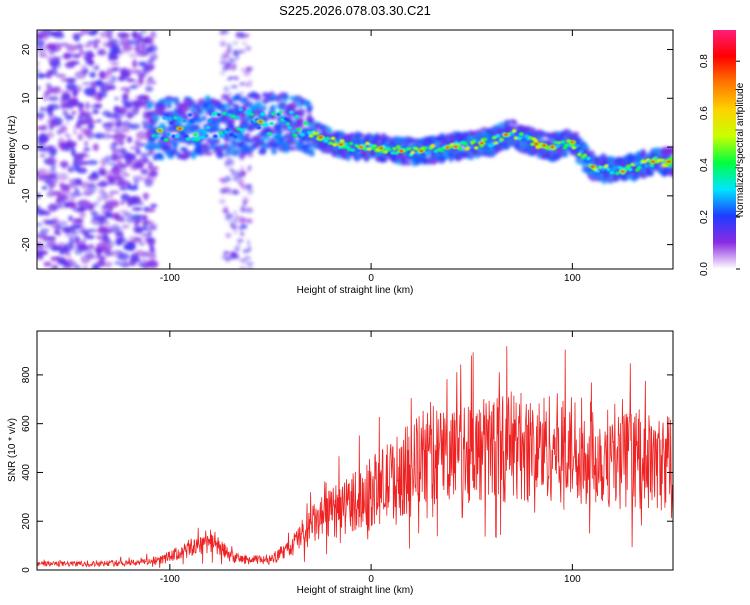 The height and width of the screenshot is (605, 750). What do you see at coordinates (26, 147) in the screenshot?
I see `y-tick-label: 0` at bounding box center [26, 147].